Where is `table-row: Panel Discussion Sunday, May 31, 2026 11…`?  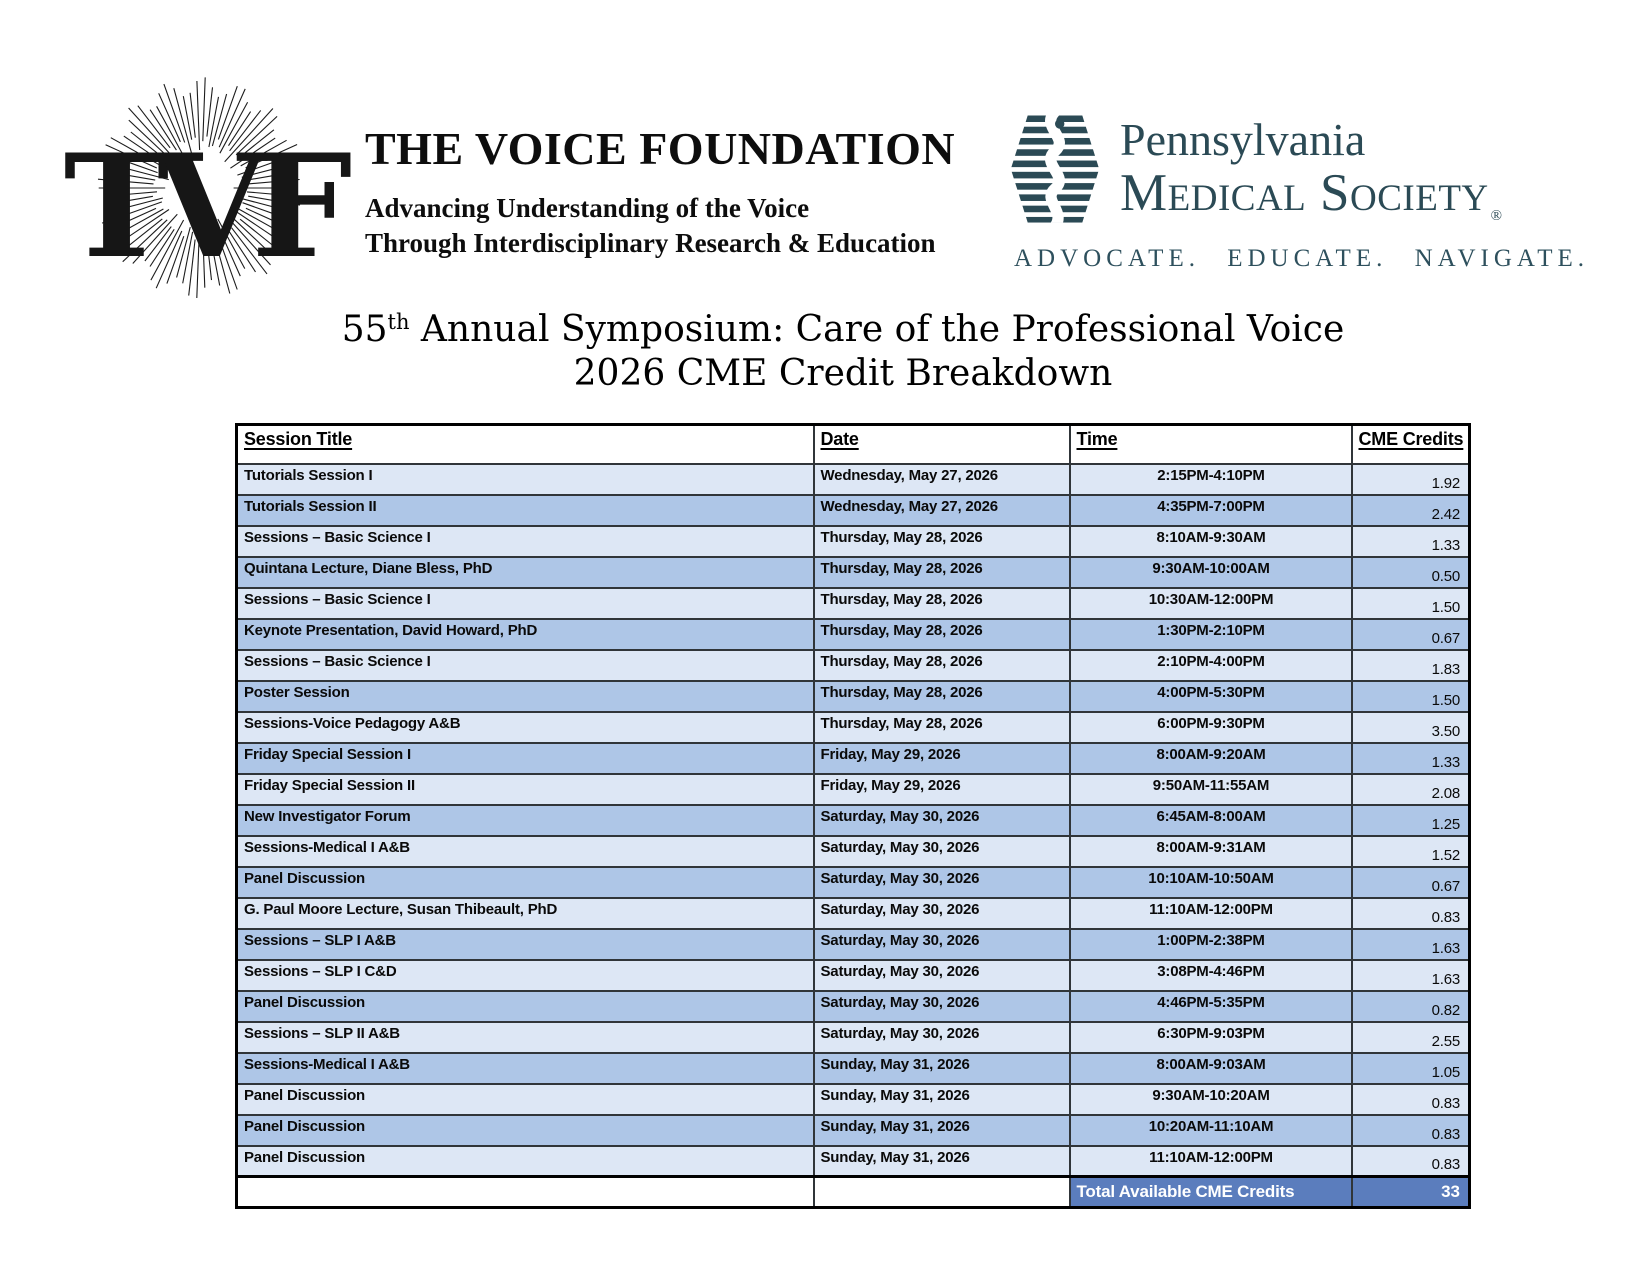
table-row: Panel Discussion Sunday, May 31, 2026 11… is located at coordinates (853, 1161).